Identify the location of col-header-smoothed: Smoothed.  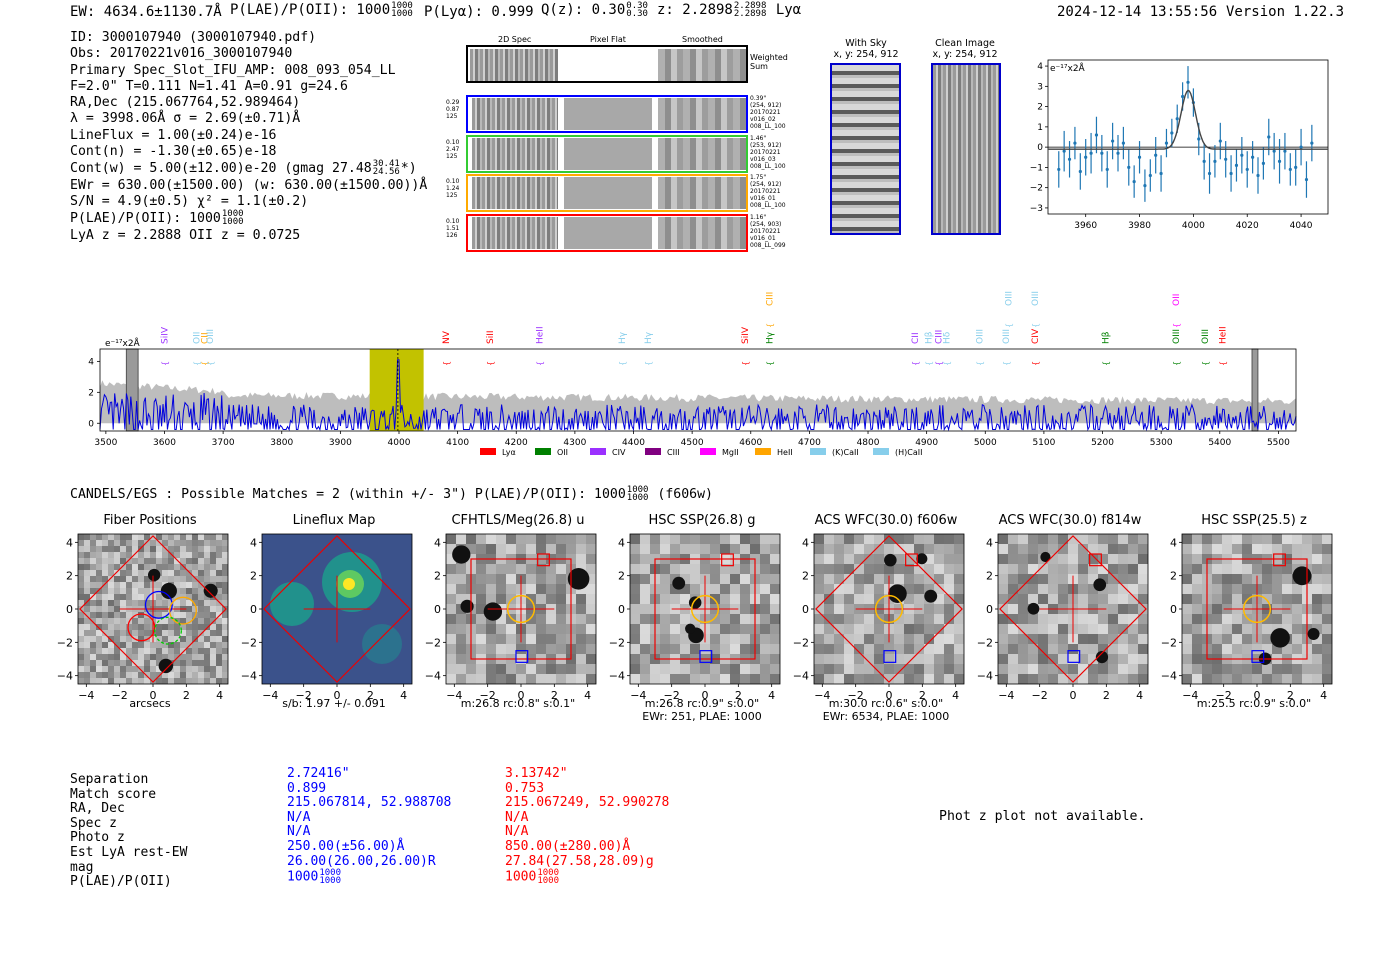
(702, 39).